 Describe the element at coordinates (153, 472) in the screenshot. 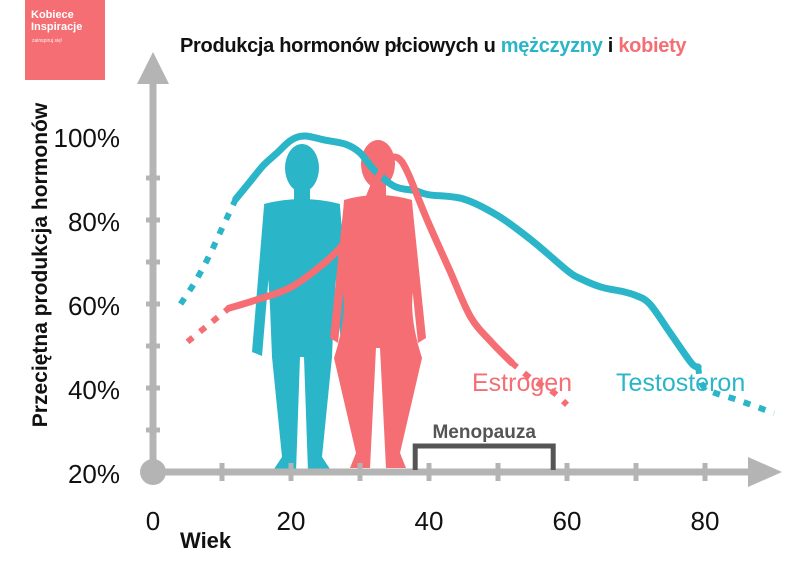

I see `axis-origin` at that location.